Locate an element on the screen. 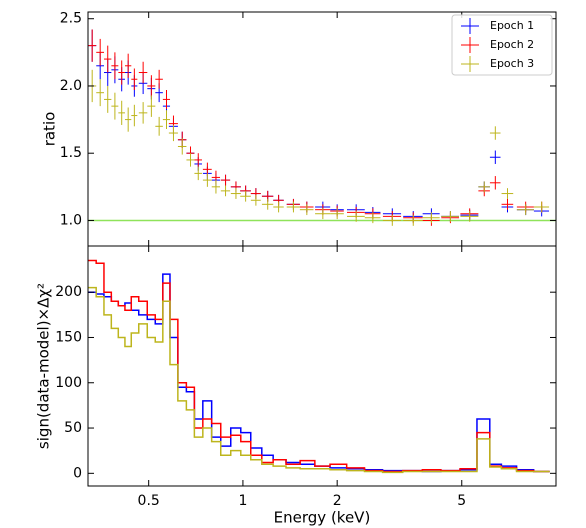  x-tick-label: 2 is located at coordinates (337, 501).